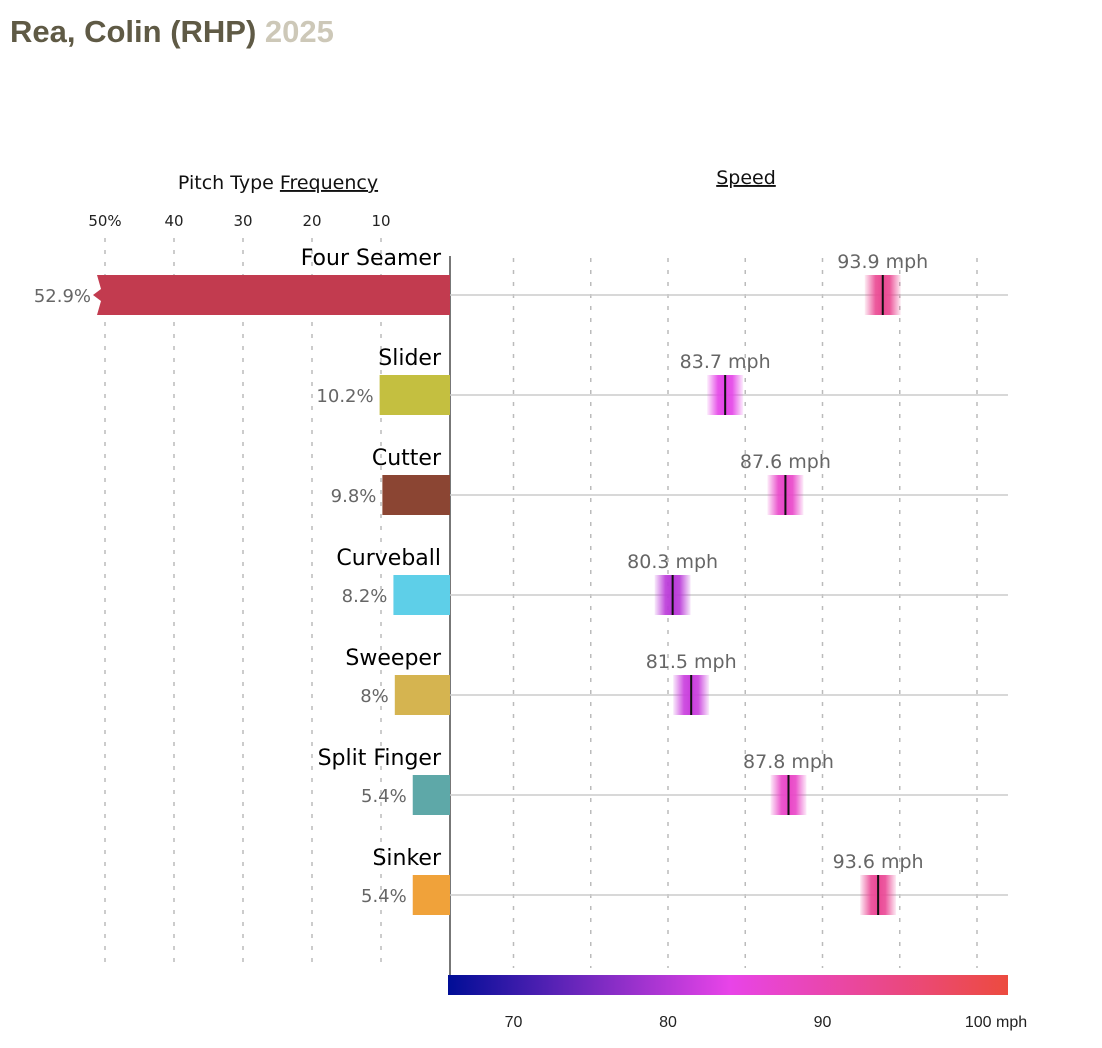 The height and width of the screenshot is (1048, 1102). What do you see at coordinates (746, 178) in the screenshot?
I see `speed-link: Speed` at bounding box center [746, 178].